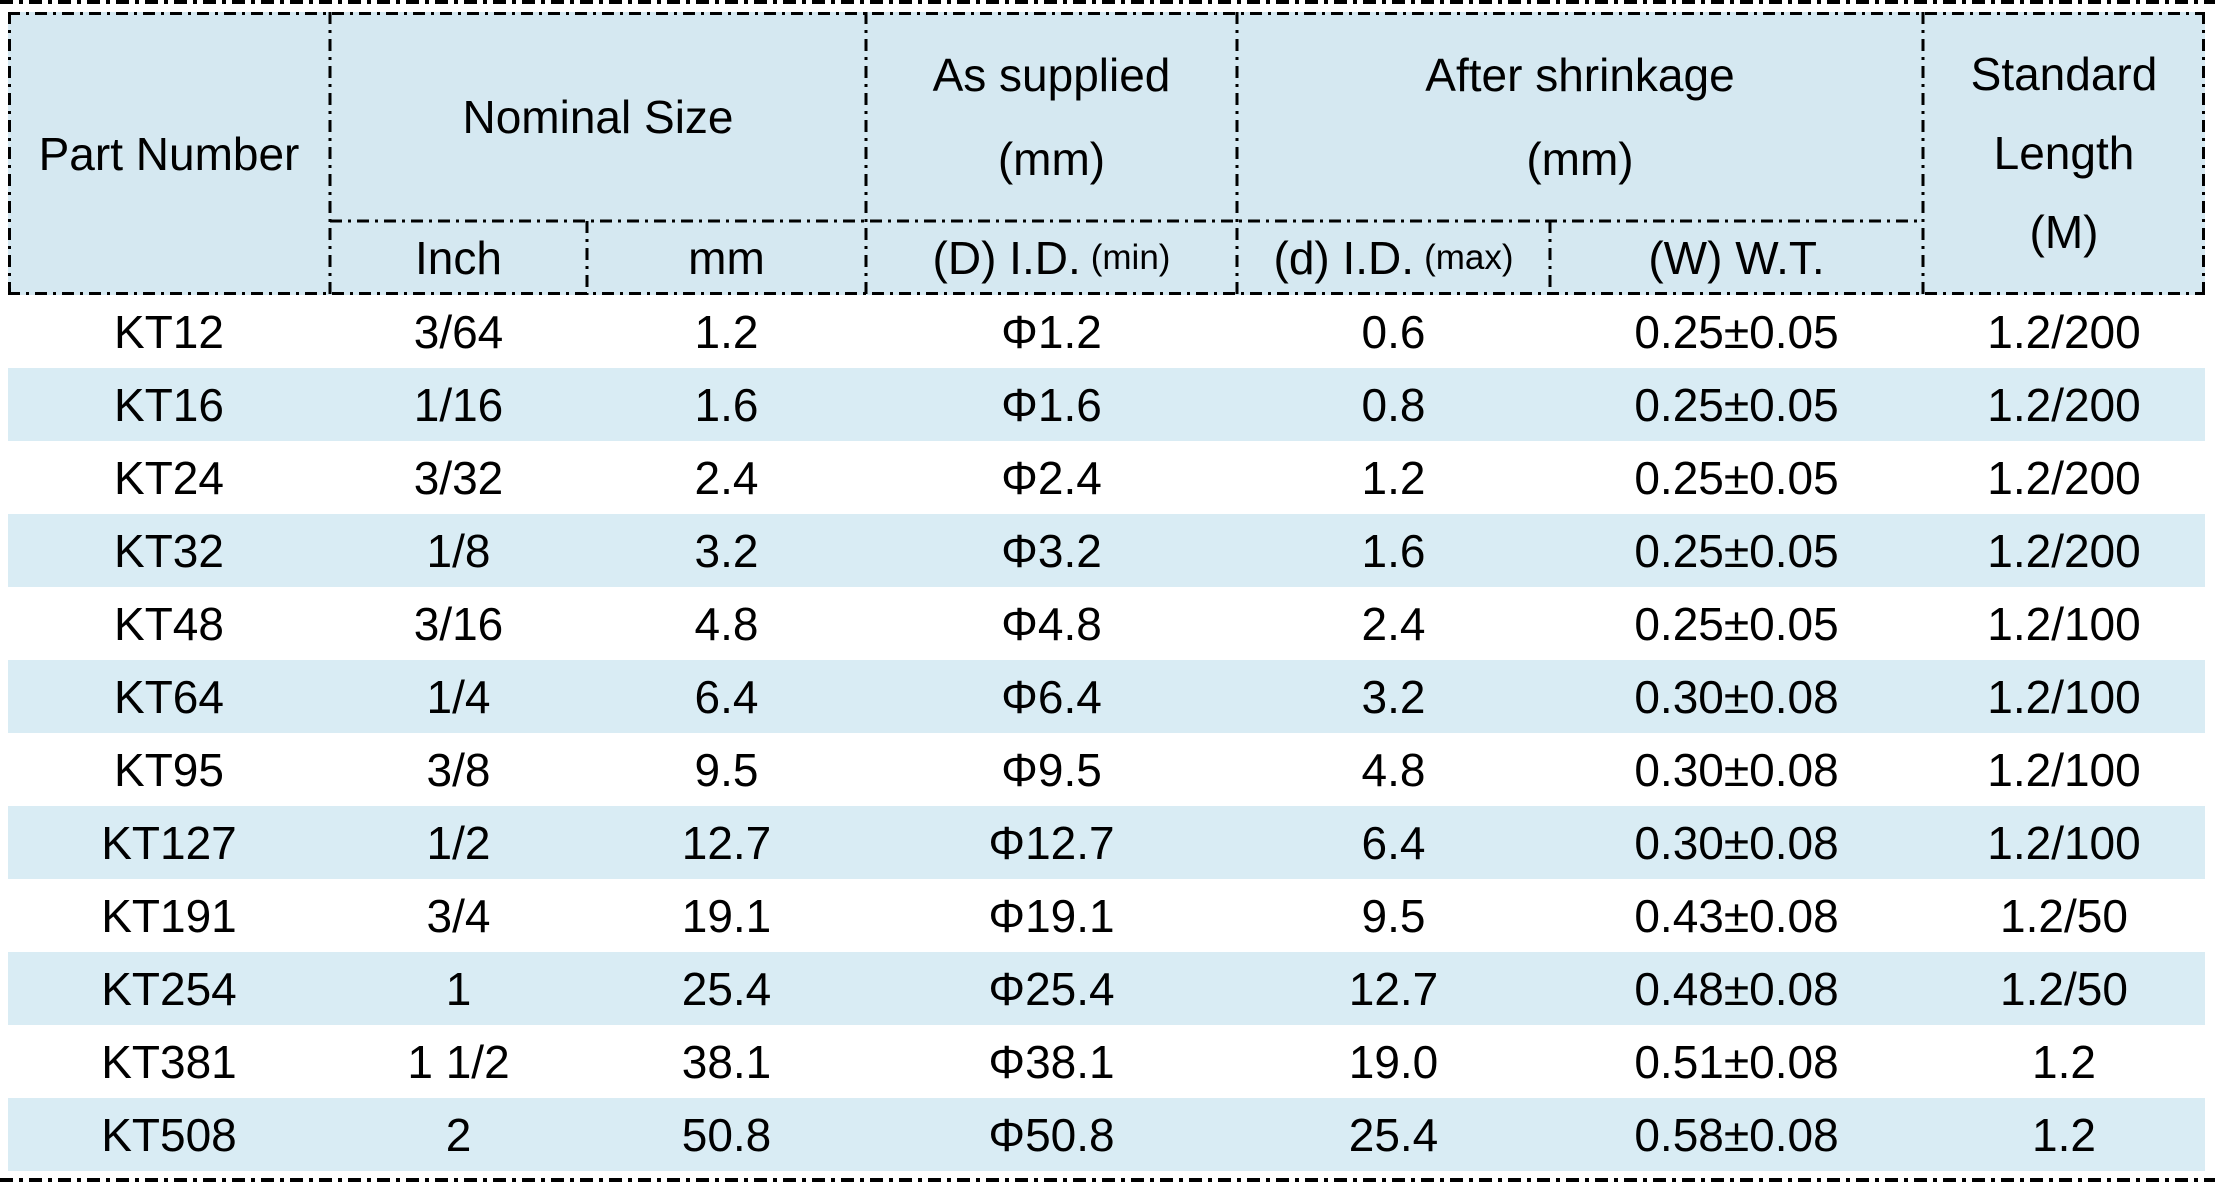 Image resolution: width=2215 pixels, height=1191 pixels. What do you see at coordinates (169, 1061) in the screenshot?
I see `cell-part-number: KT381` at bounding box center [169, 1061].